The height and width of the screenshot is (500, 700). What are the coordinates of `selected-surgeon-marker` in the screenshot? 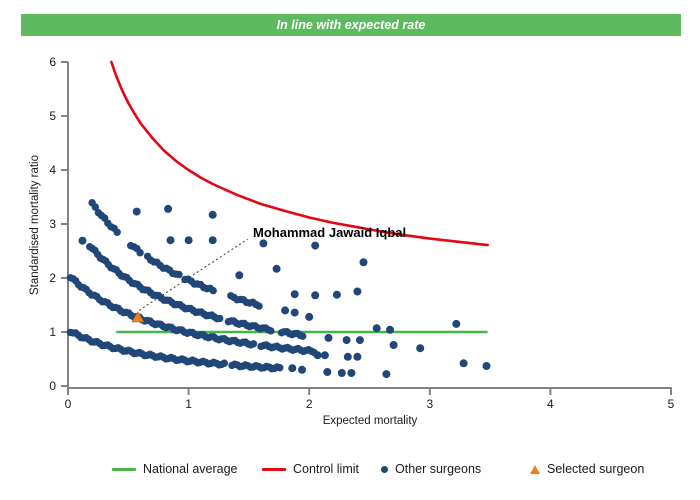 It's located at (189, 280).